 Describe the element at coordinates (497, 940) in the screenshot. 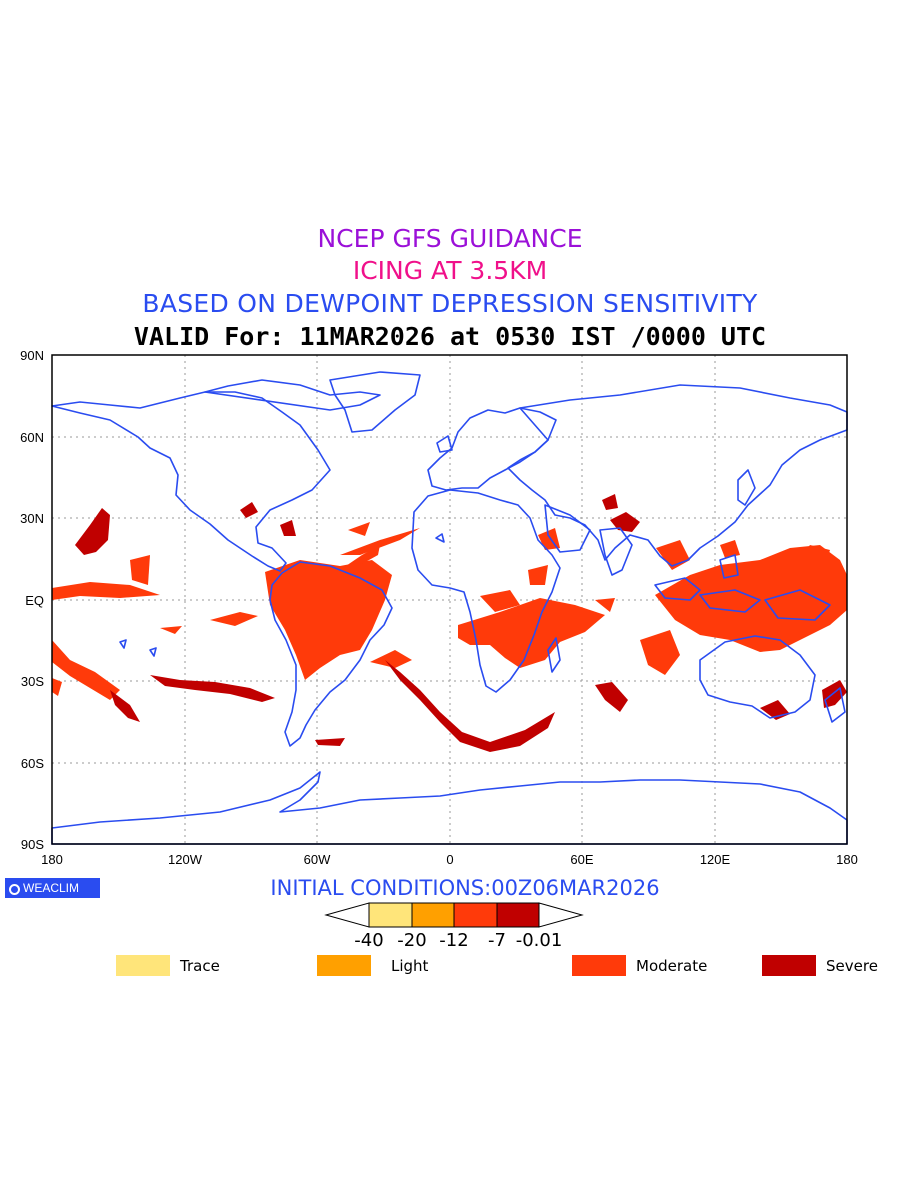

I see `colorbar-tick: -7` at that location.